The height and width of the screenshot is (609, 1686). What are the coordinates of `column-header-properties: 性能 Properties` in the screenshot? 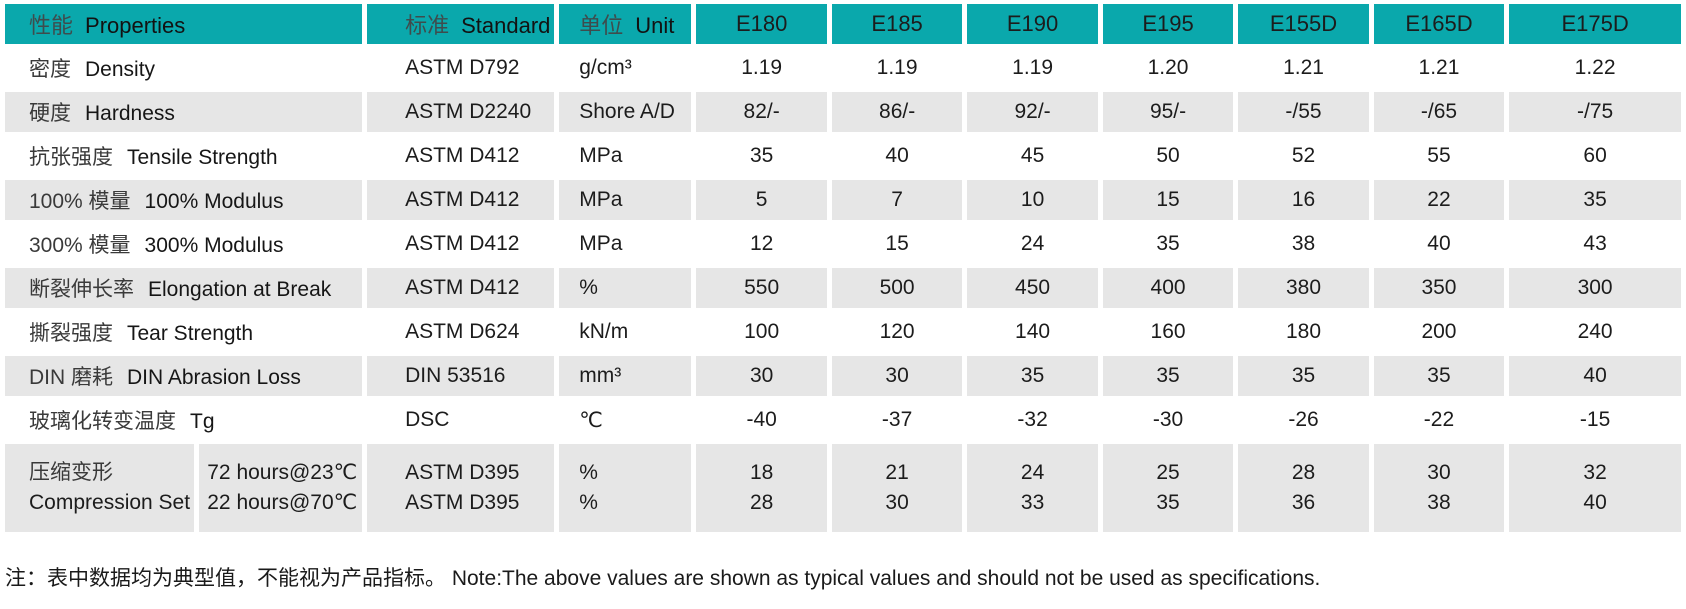 It's located at (184, 24).